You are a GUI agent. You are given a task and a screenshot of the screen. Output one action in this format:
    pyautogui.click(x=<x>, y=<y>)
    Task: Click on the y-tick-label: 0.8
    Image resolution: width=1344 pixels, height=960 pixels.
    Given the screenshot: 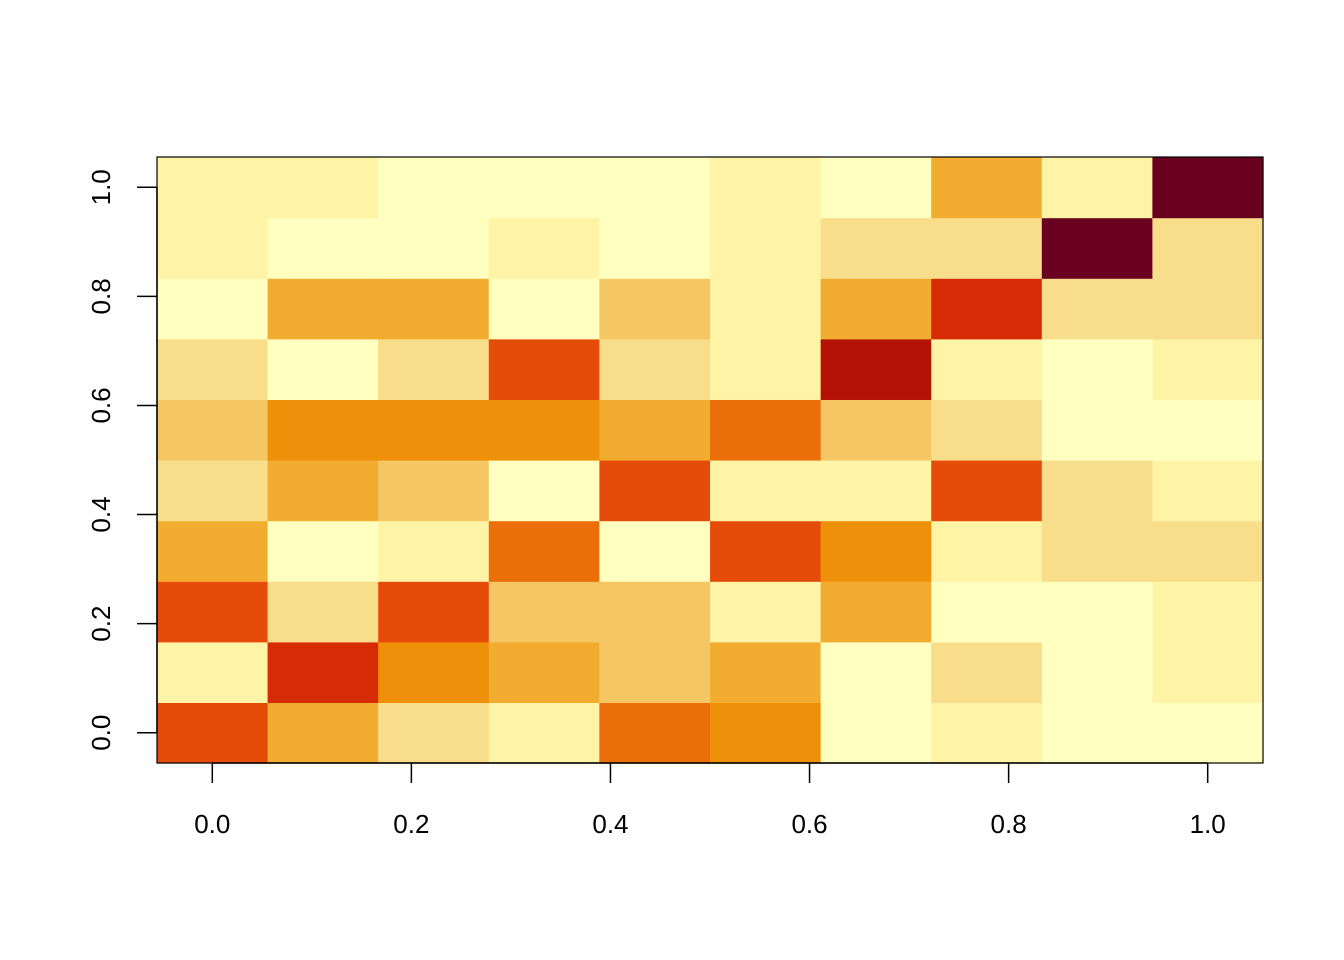 What is the action you would take?
    pyautogui.click(x=101, y=296)
    